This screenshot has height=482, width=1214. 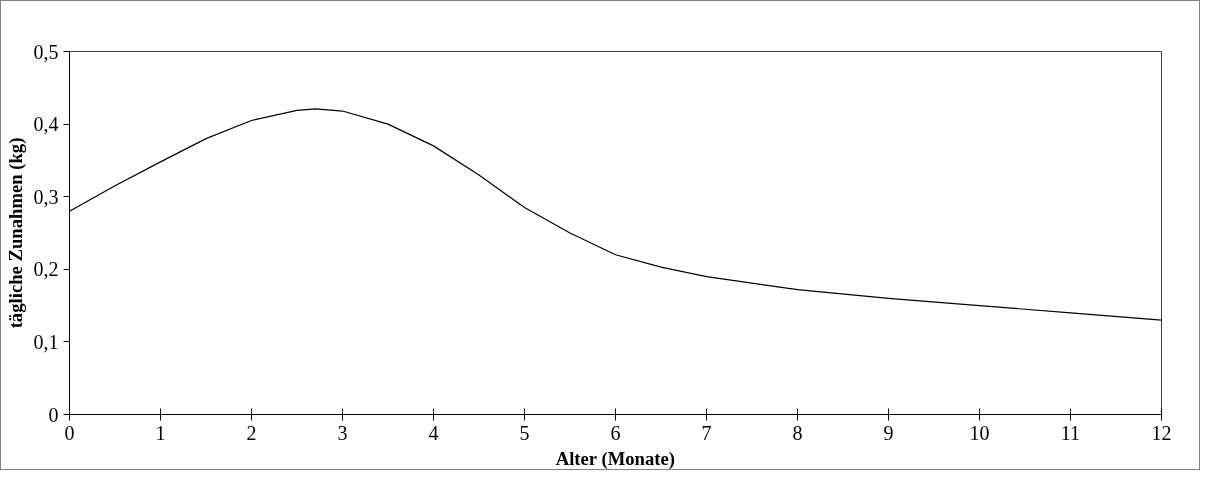 What do you see at coordinates (342, 432) in the screenshot?
I see `x-tick-label: 3` at bounding box center [342, 432].